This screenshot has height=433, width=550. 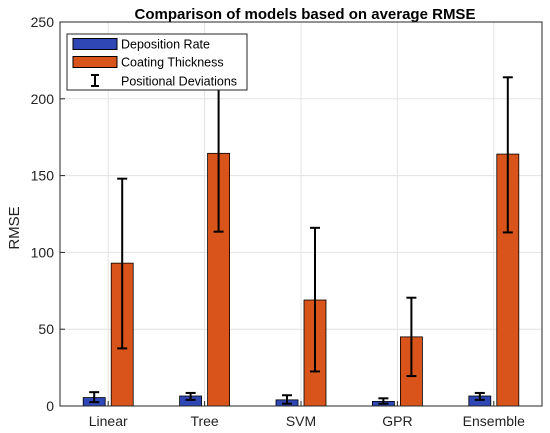 What do you see at coordinates (43, 22) in the screenshot?
I see `y-tick-label: 250` at bounding box center [43, 22].